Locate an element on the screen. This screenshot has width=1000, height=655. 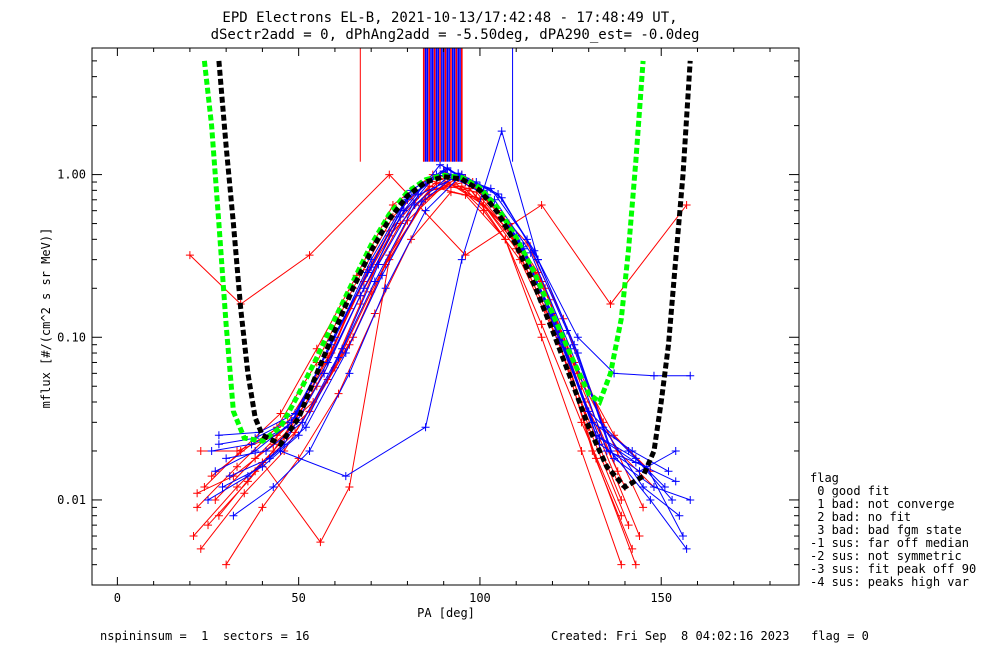
legend-item-2: 2 bad: no fit is located at coordinates (860, 517).